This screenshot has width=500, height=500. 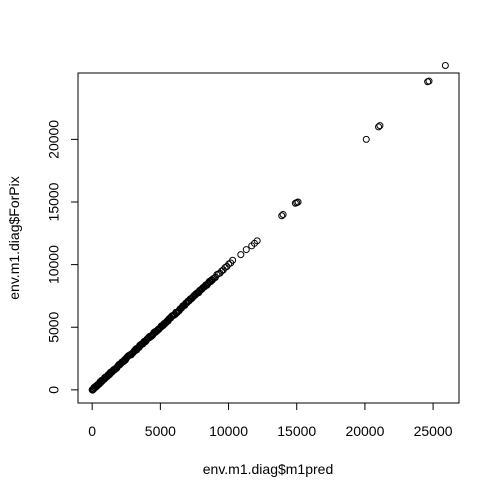 What do you see at coordinates (228, 431) in the screenshot?
I see `x-tick-label: 10000` at bounding box center [228, 431].